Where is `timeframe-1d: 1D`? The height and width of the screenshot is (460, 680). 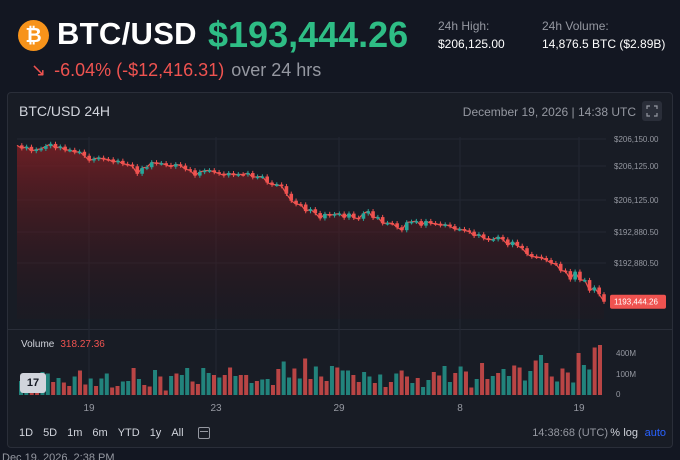 timeframe-1d: 1D is located at coordinates (26, 433).